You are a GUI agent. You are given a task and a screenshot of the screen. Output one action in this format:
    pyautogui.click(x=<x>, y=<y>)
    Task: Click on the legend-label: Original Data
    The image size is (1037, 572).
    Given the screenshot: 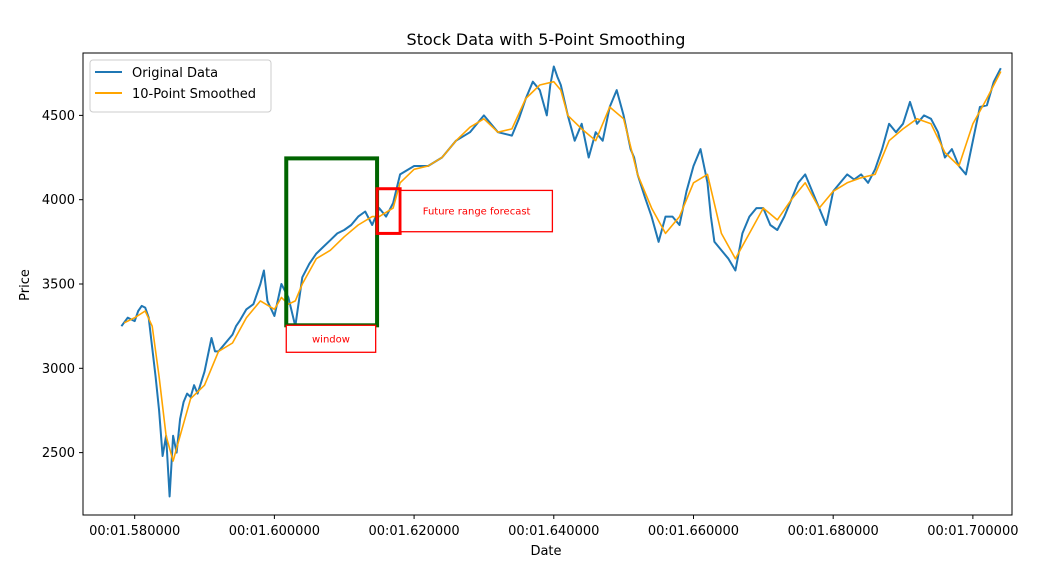 What is the action you would take?
    pyautogui.click(x=175, y=73)
    